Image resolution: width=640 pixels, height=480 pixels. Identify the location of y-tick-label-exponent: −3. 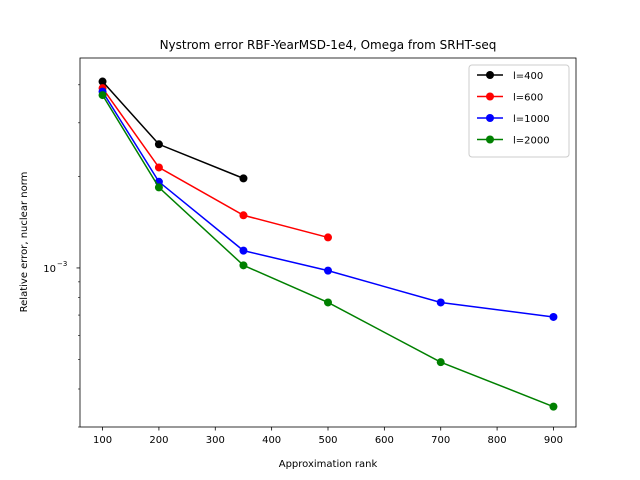
(62, 264).